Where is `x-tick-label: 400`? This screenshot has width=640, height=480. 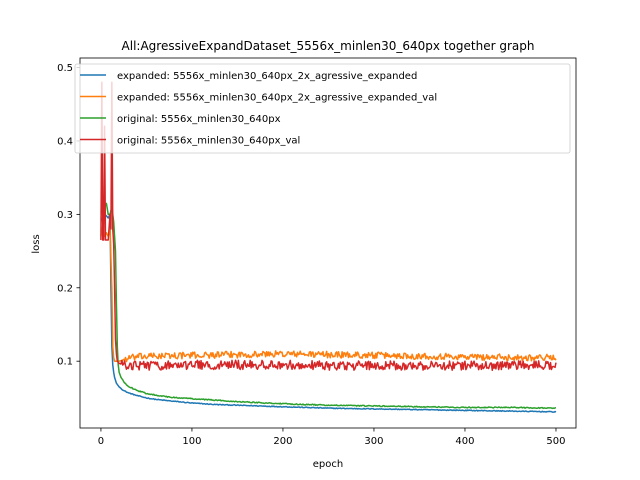
x-tick-label: 400 is located at coordinates (464, 441).